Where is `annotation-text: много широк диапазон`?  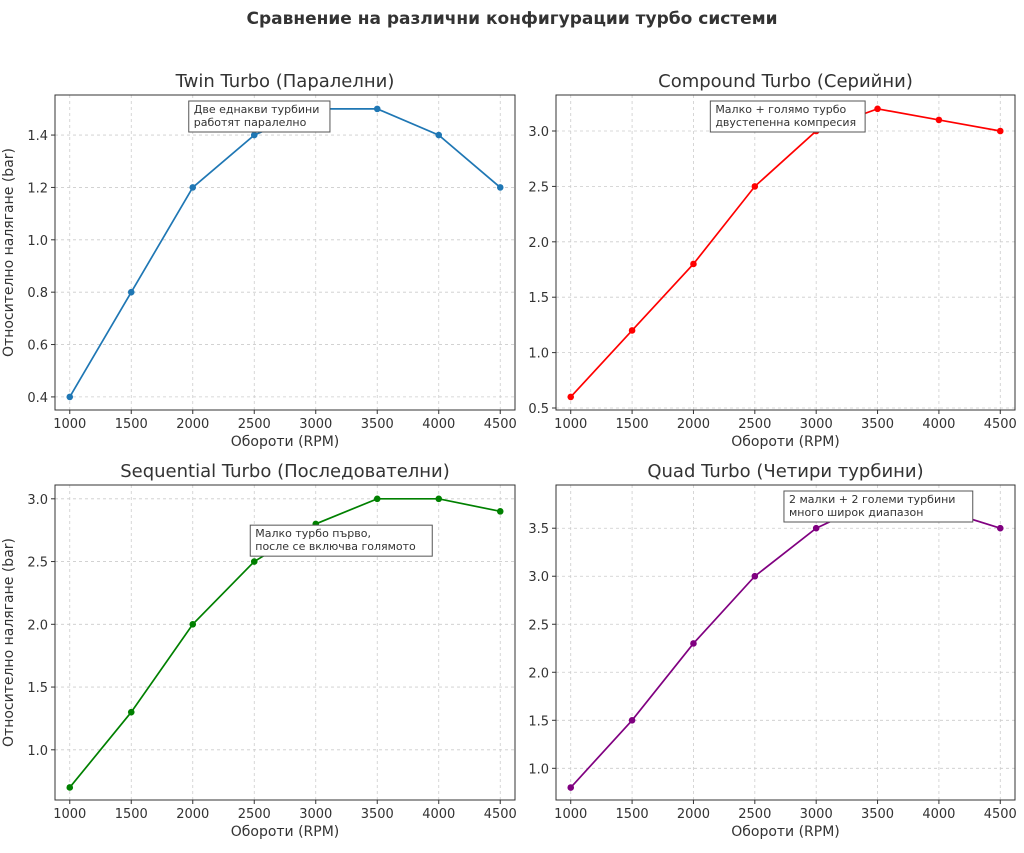 annotation-text: много широк диапазон is located at coordinates (856, 512).